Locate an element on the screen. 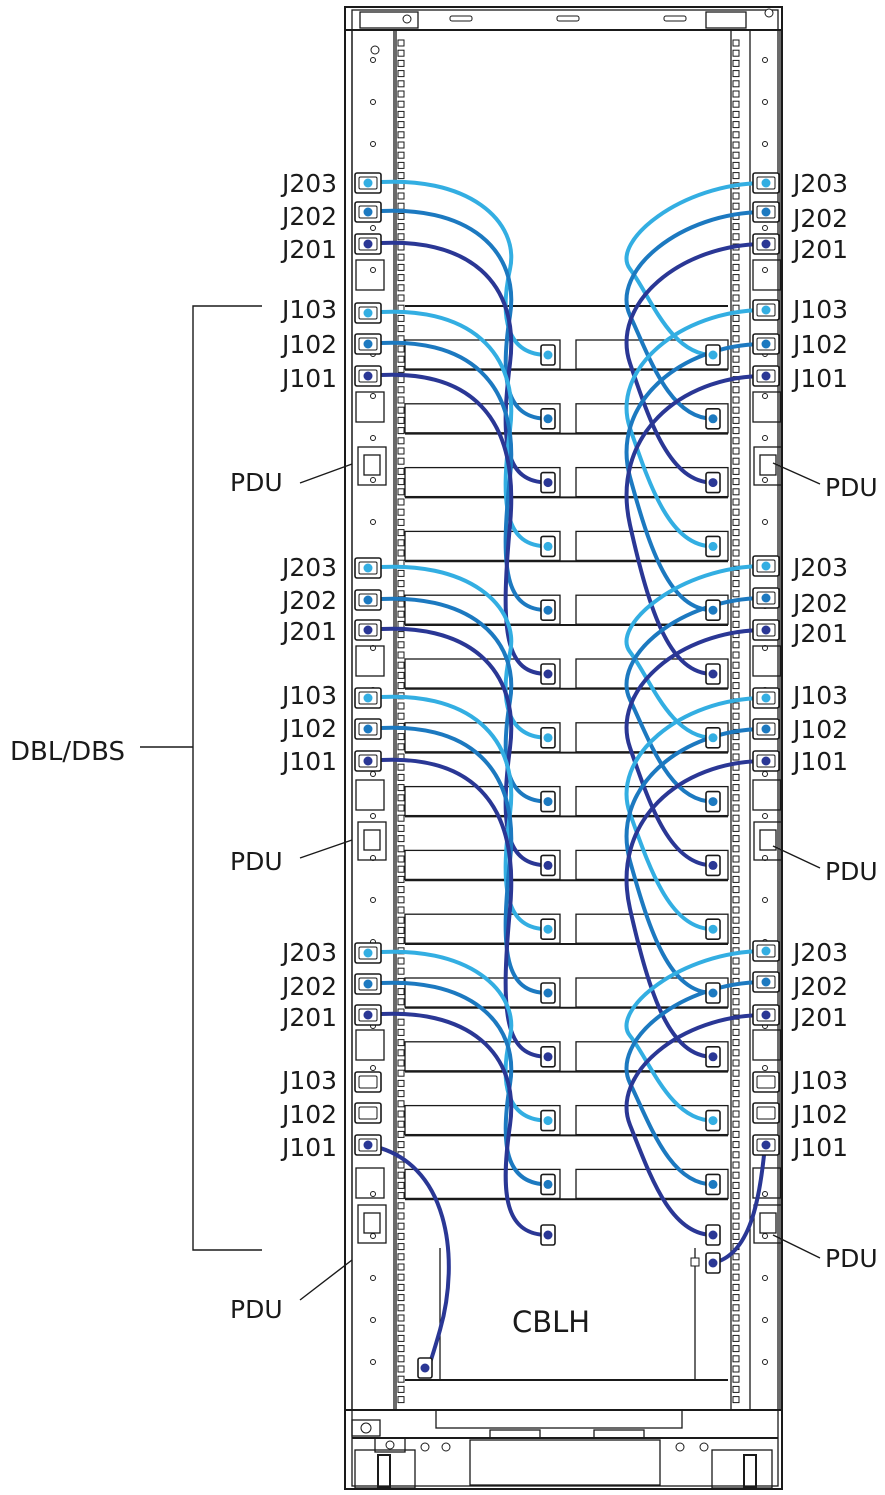  dbl-dbs-bracket is located at coordinates (227, 778).